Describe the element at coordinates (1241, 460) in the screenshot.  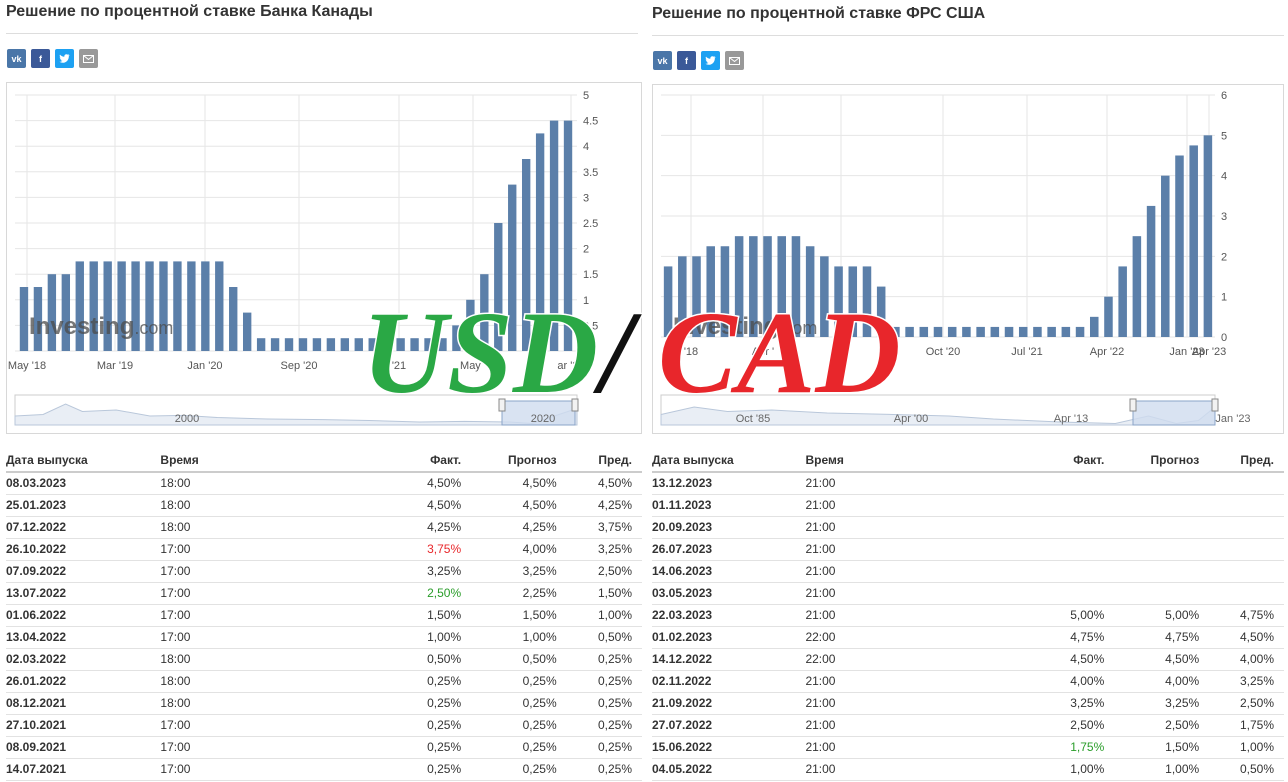
I see `header-previous: Пред.` at that location.